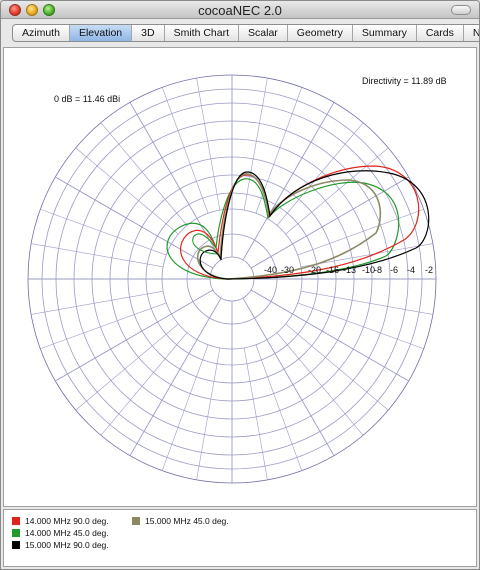 The image size is (480, 570). What do you see at coordinates (205, 244) in the screenshot?
I see `pattern-lobe-inner-green` at bounding box center [205, 244].